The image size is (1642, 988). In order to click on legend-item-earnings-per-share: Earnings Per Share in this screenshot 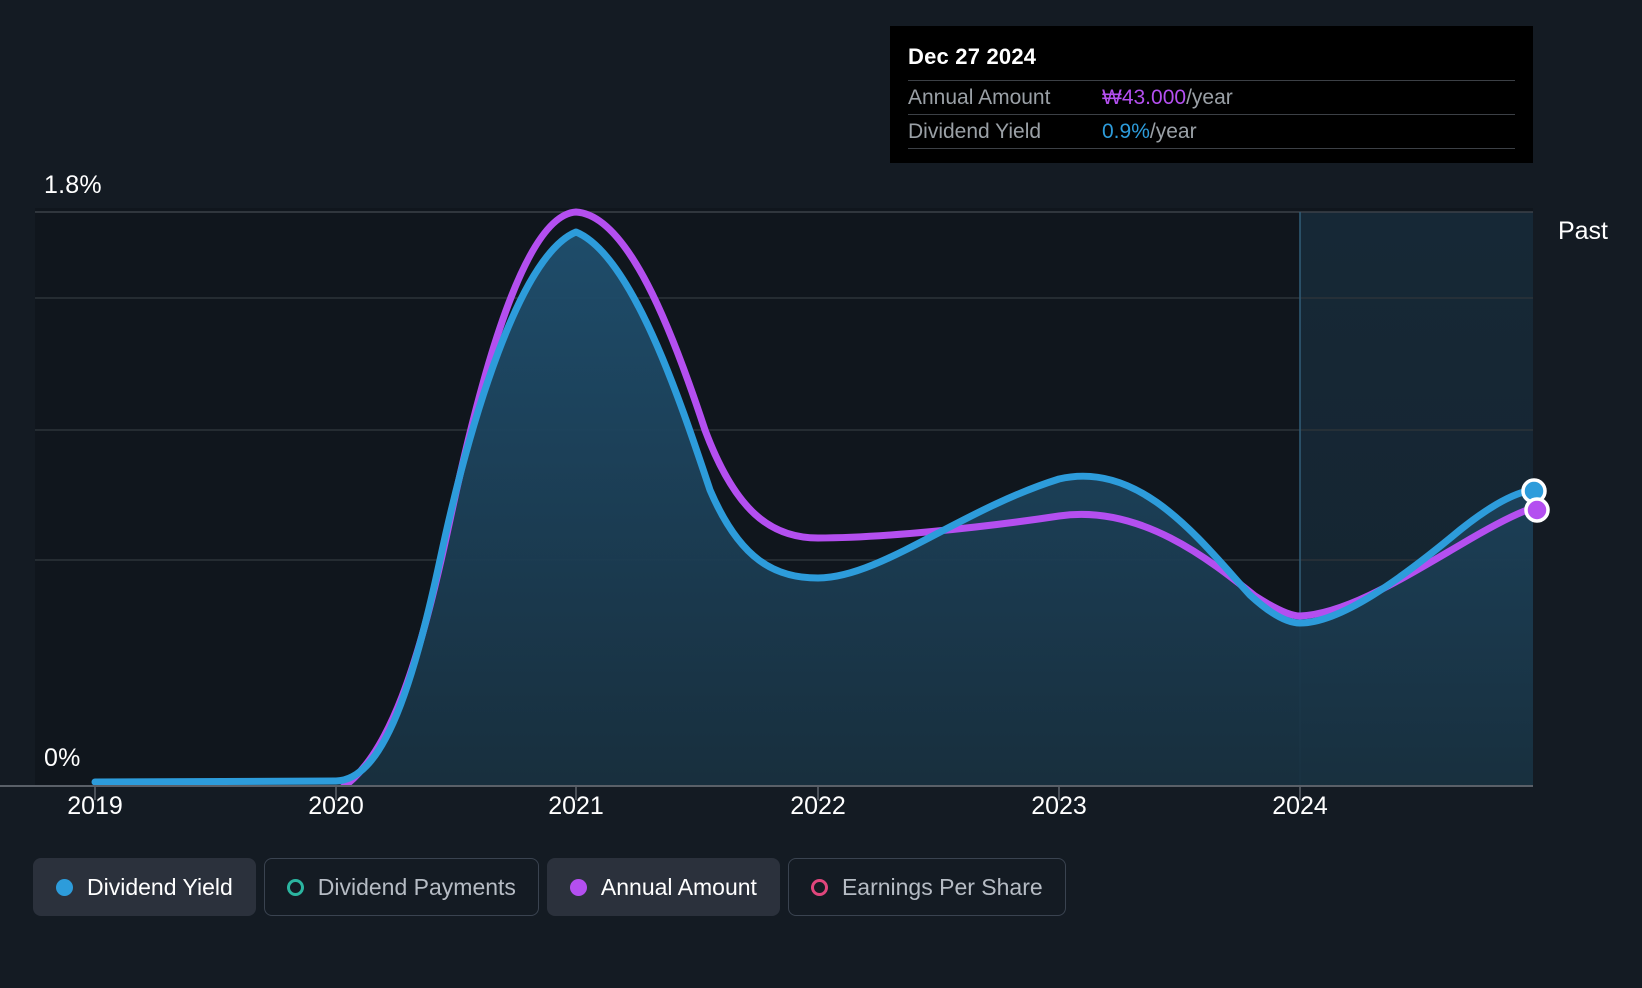, I will do `click(926, 887)`.